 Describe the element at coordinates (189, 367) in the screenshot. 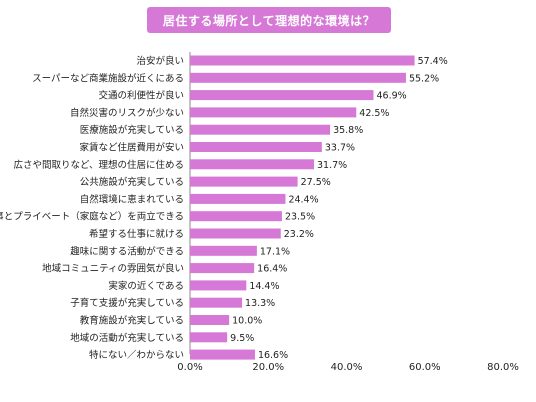

I see `x-tick-label: 0.0%` at that location.